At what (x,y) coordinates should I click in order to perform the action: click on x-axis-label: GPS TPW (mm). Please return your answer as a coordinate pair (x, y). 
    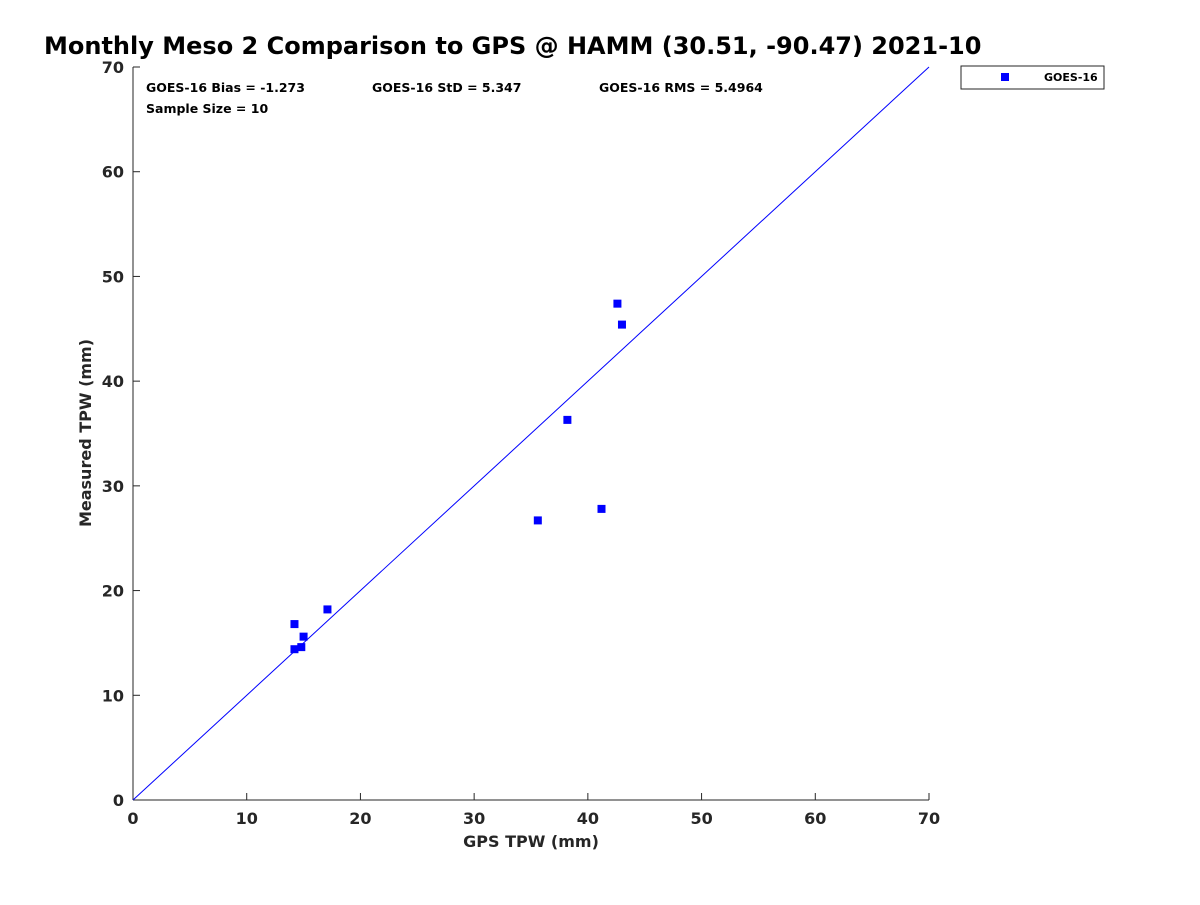
    Looking at the image, I should click on (531, 841).